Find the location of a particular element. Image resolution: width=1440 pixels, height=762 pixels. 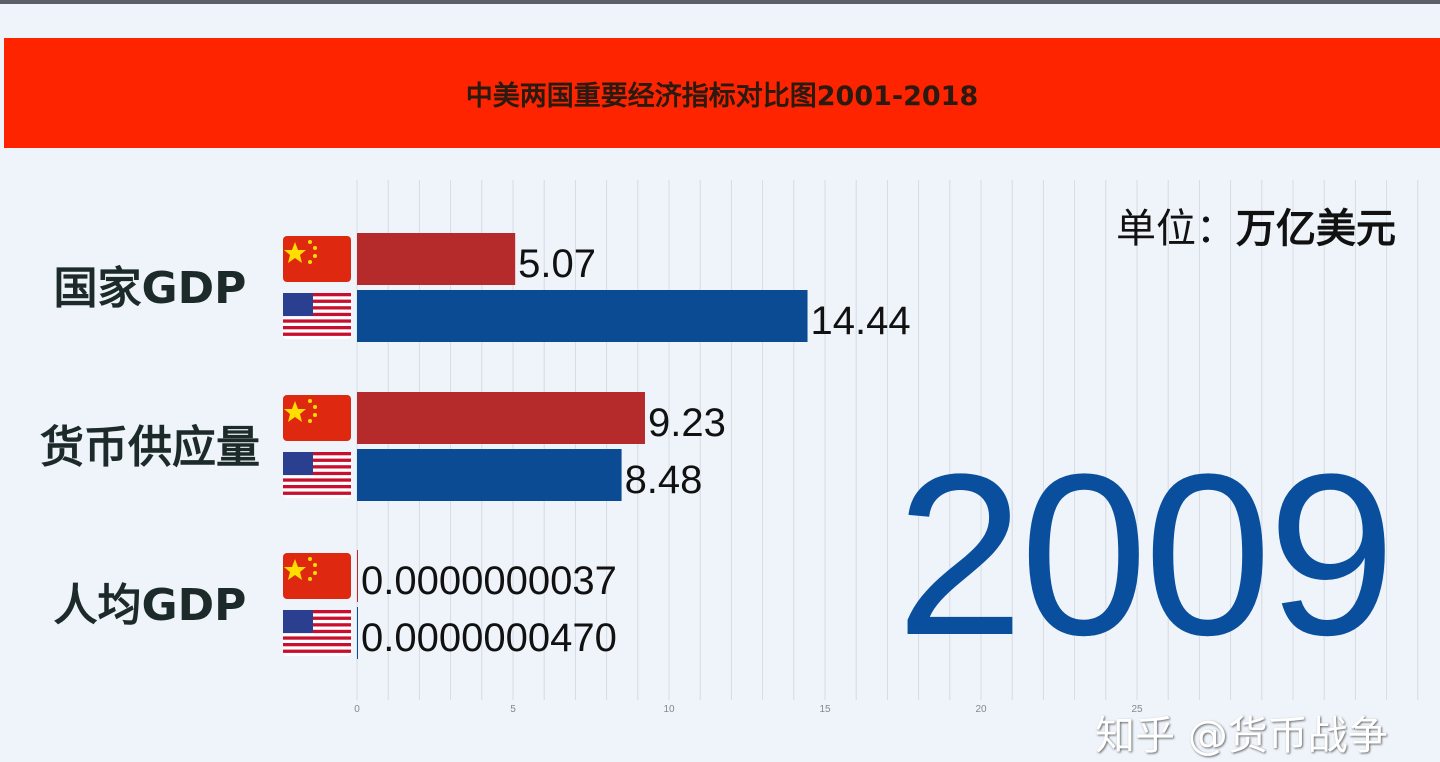

title-banner: 中美两国重要经济指标对比图2001-2018 is located at coordinates (722, 93).